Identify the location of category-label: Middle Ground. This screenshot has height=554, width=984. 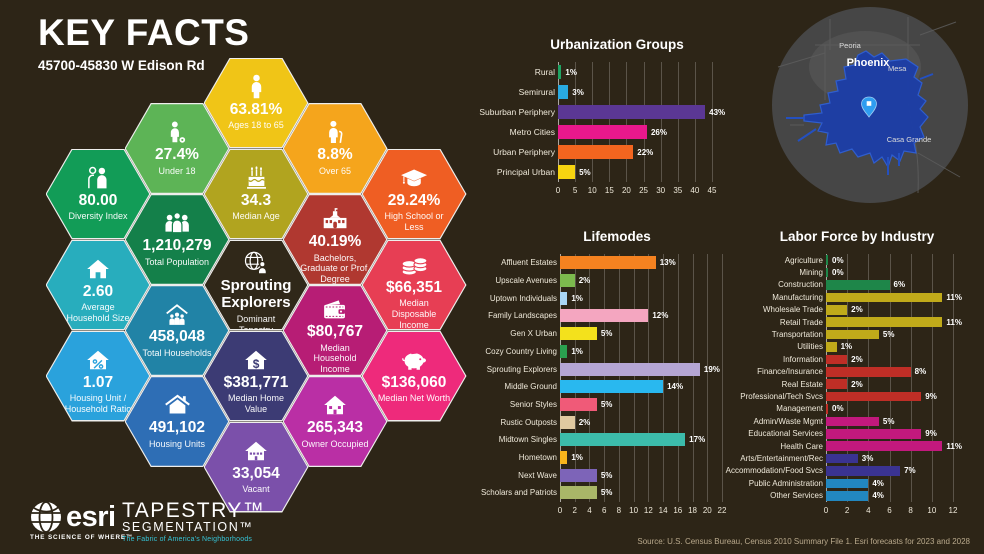
(530, 387).